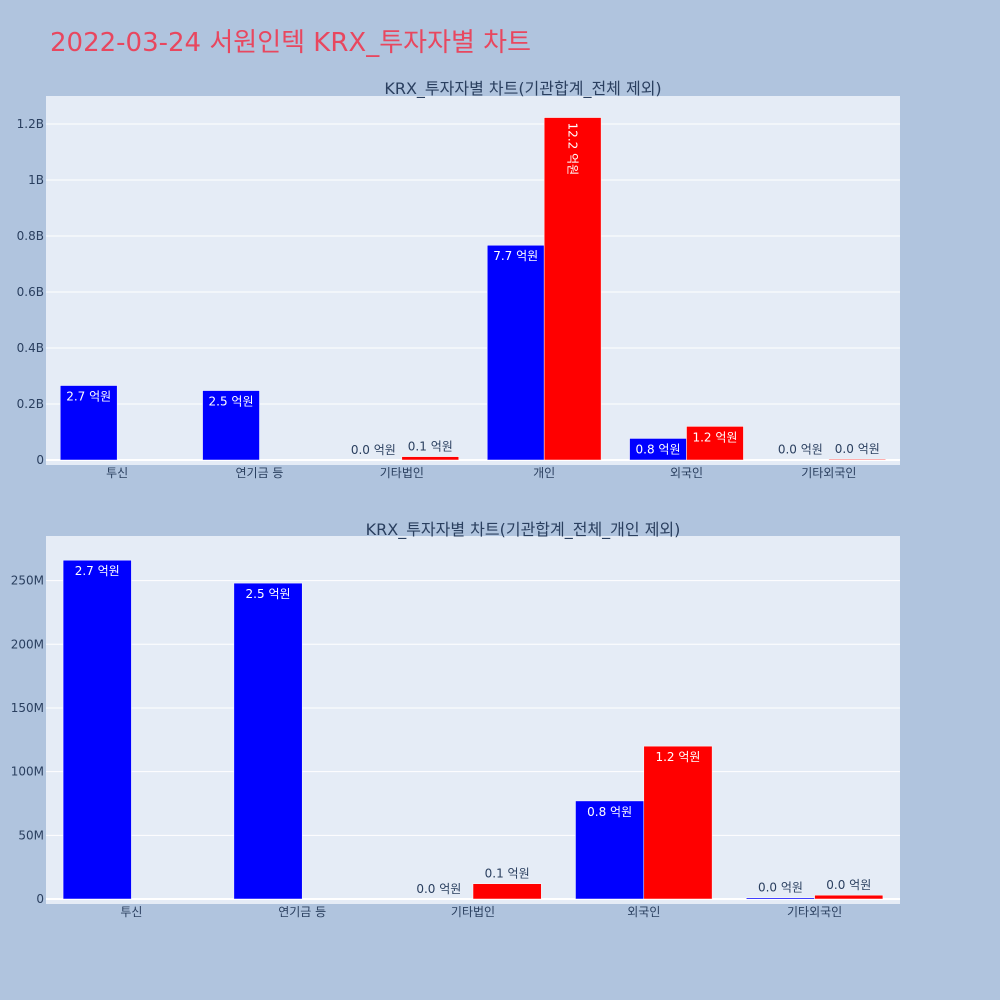 This screenshot has width=1000, height=1000. I want to click on y-tick-label: 250M, so click(27, 581).